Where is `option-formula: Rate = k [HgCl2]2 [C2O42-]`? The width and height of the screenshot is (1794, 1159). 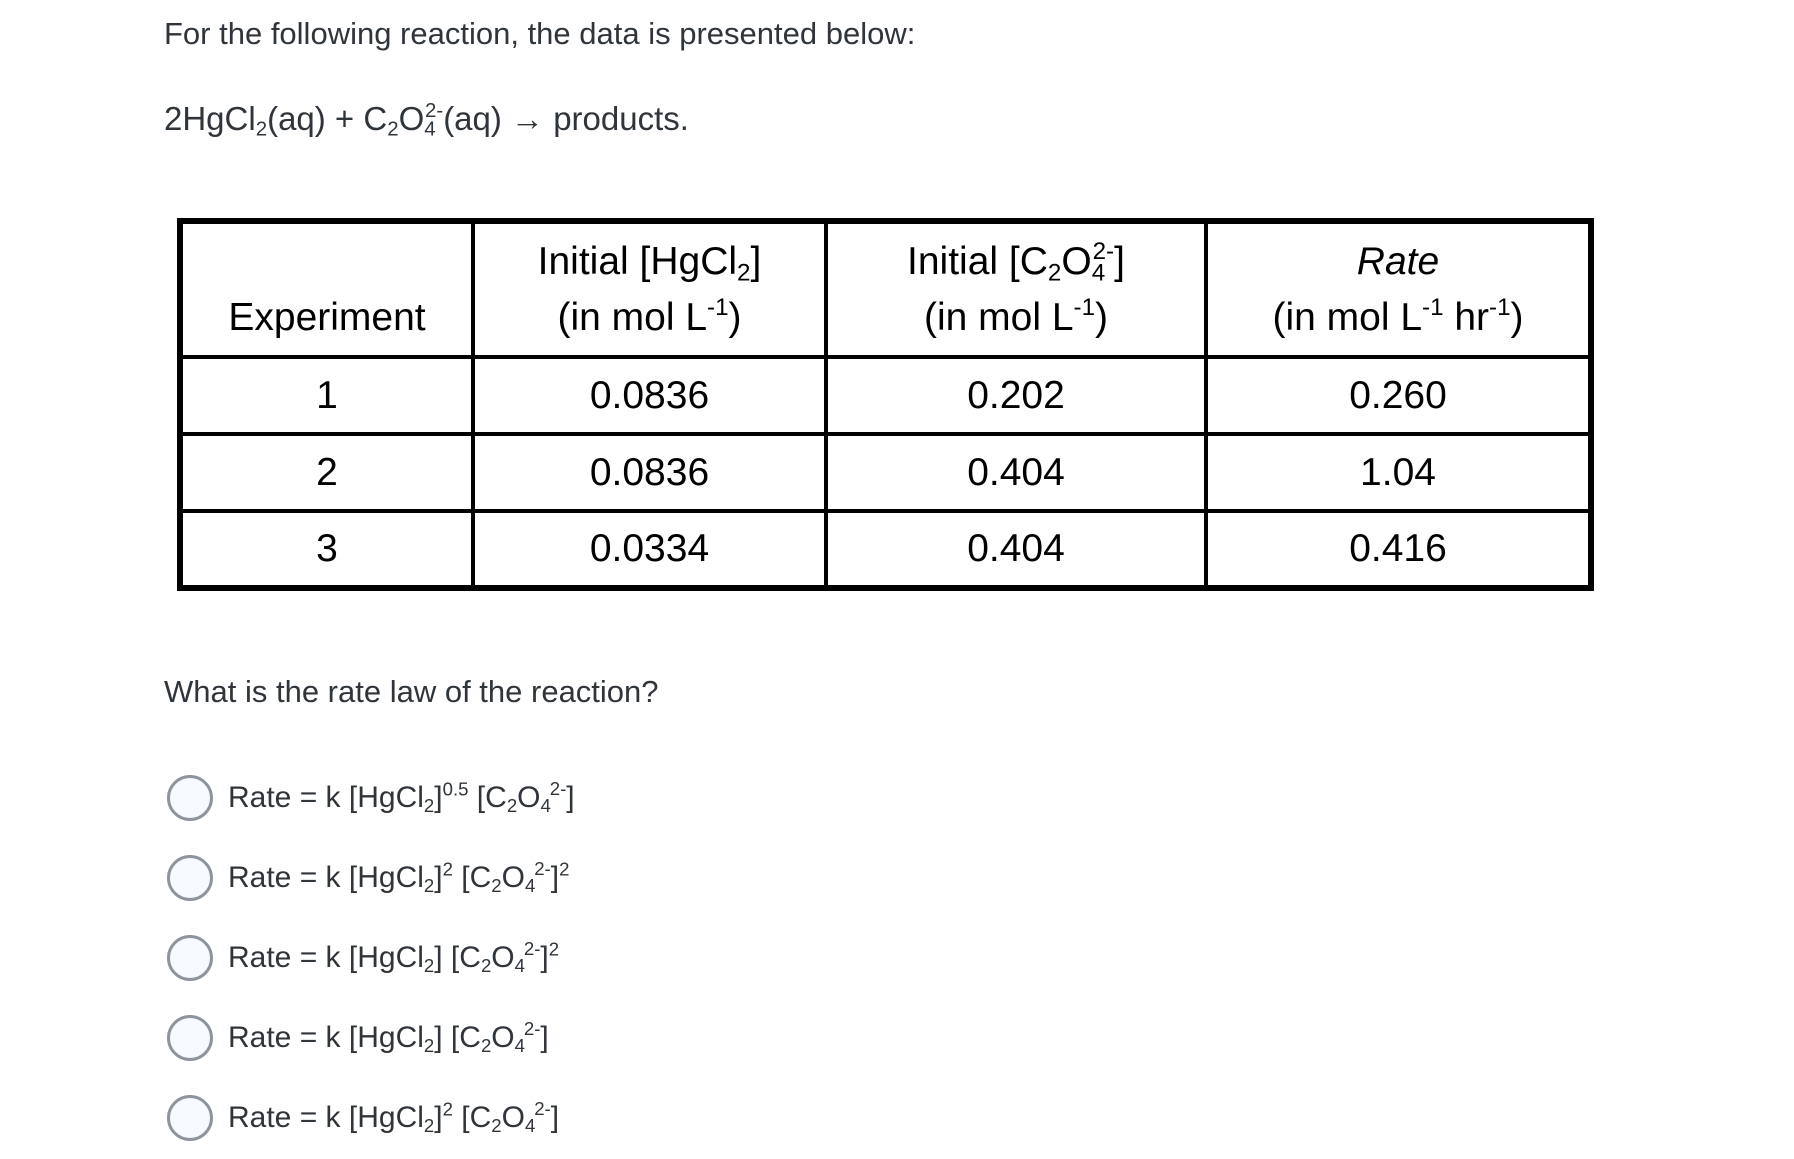 option-formula: Rate = k [HgCl2]2 [C2O42-] is located at coordinates (394, 1117).